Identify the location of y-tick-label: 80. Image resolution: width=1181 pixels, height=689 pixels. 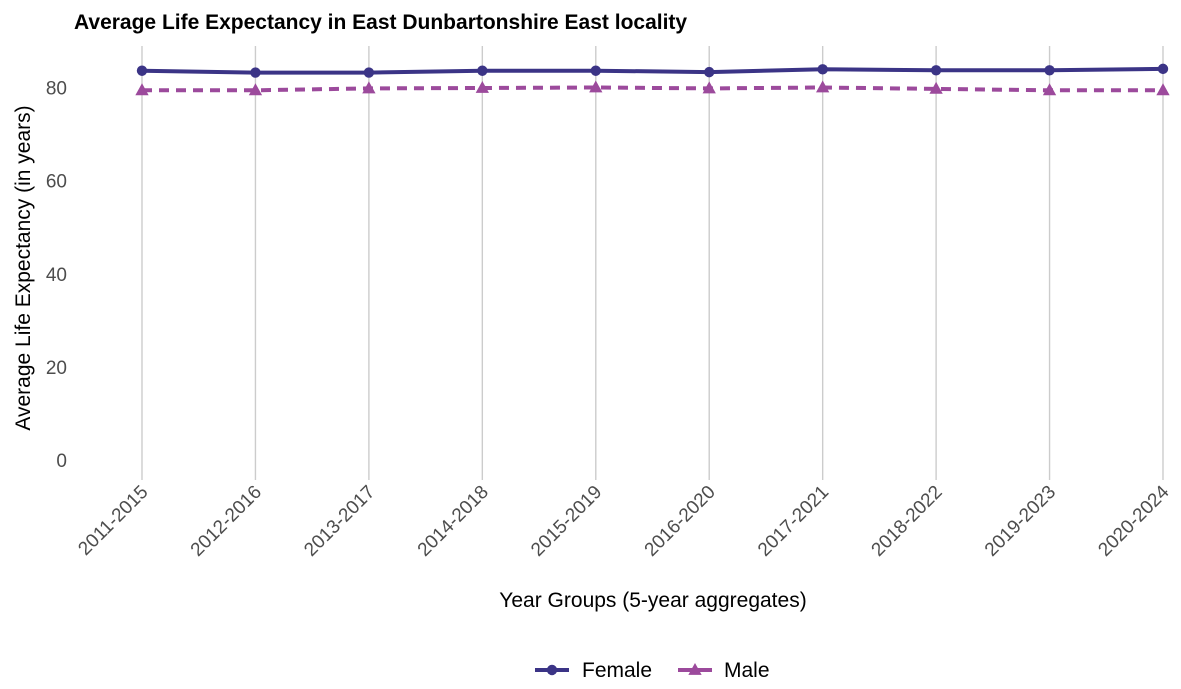
(56, 89).